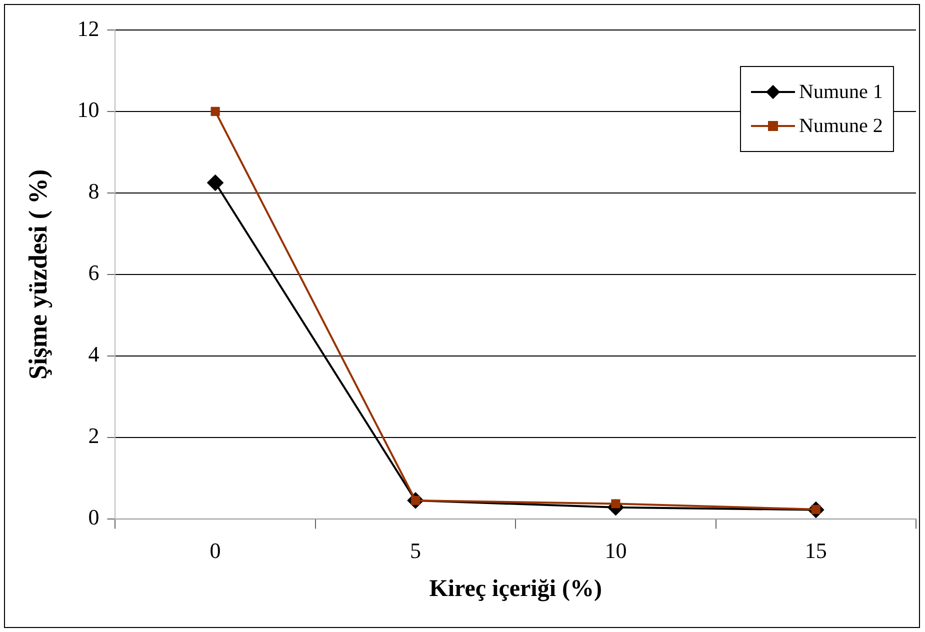  I want to click on y-tick-label: 6, so click(94, 273).